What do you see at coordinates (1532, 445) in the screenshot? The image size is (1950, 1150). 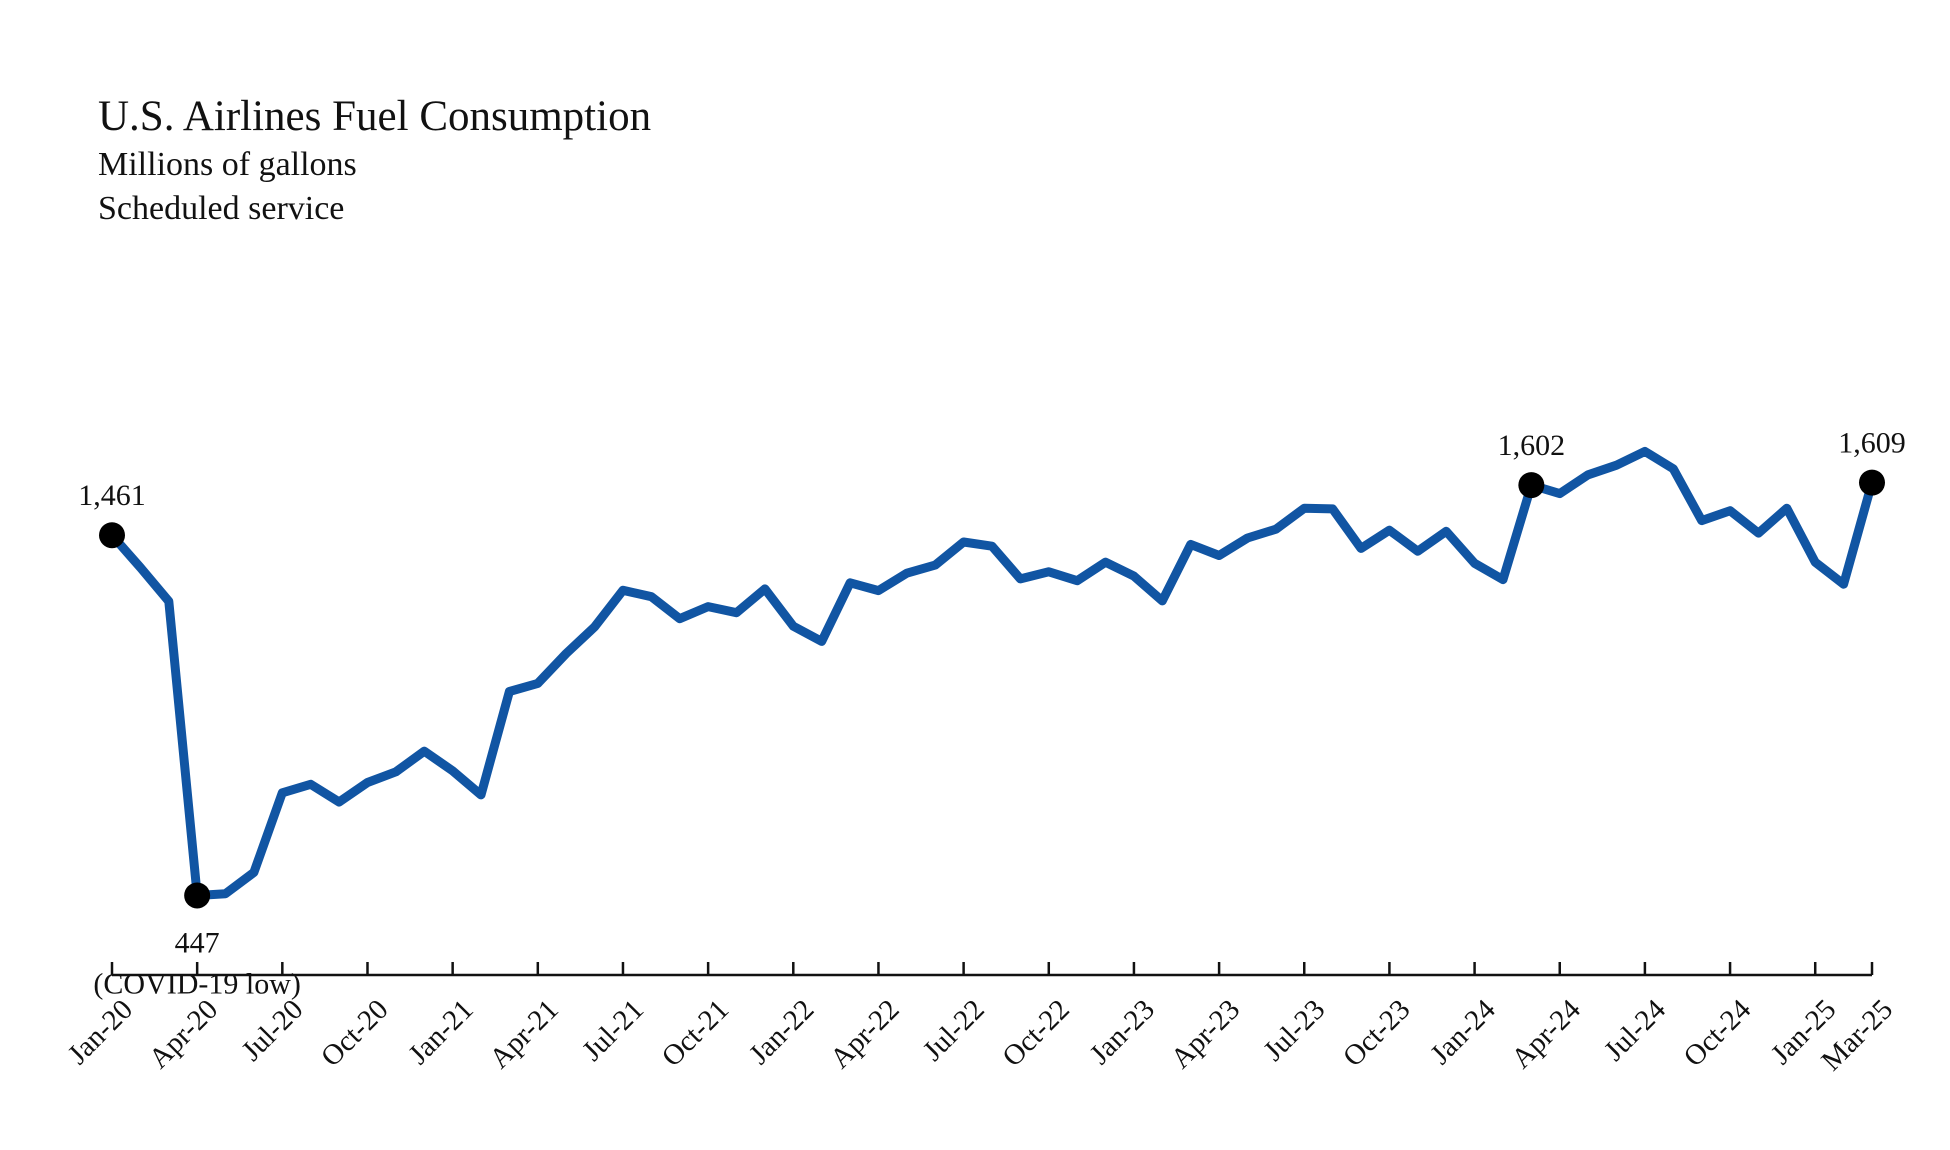 I see `data-label: 1,602` at bounding box center [1532, 445].